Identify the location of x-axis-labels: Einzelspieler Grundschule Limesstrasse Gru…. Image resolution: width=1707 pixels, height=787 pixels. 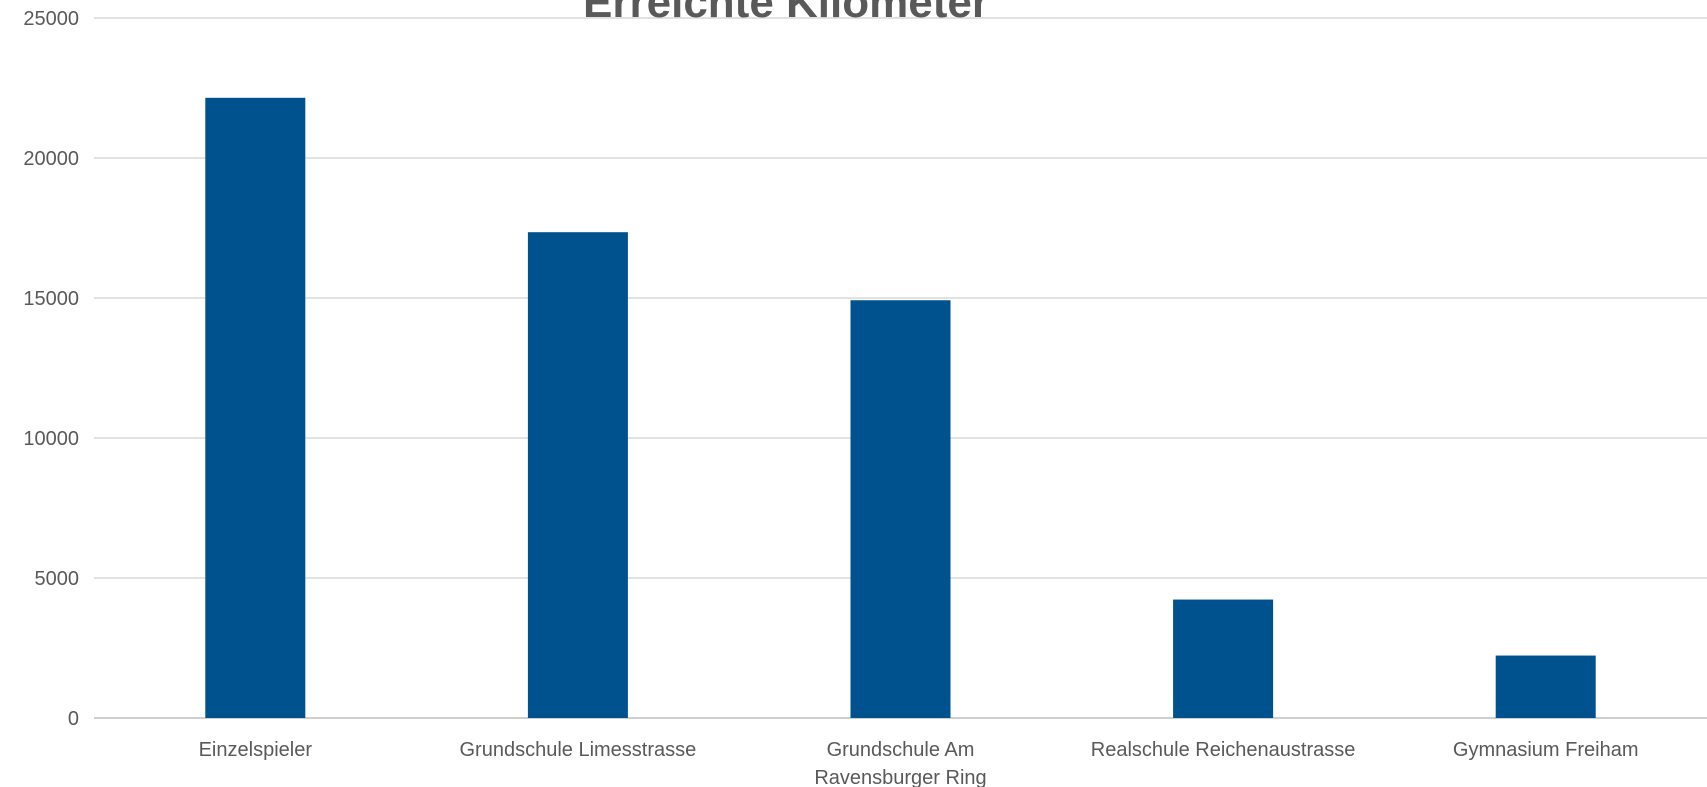
(919, 763).